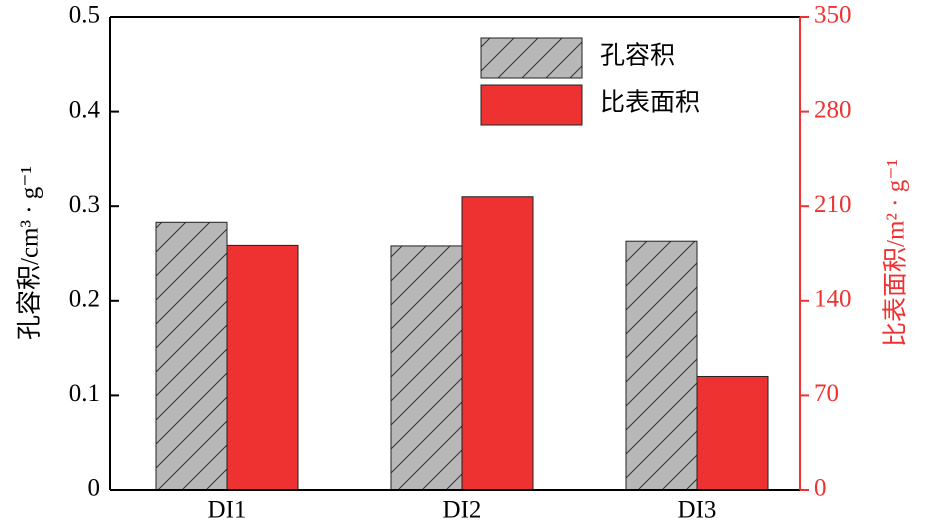 Image resolution: width=926 pixels, height=532 pixels. What do you see at coordinates (94, 488) in the screenshot?
I see `y-tick-label: 0` at bounding box center [94, 488].